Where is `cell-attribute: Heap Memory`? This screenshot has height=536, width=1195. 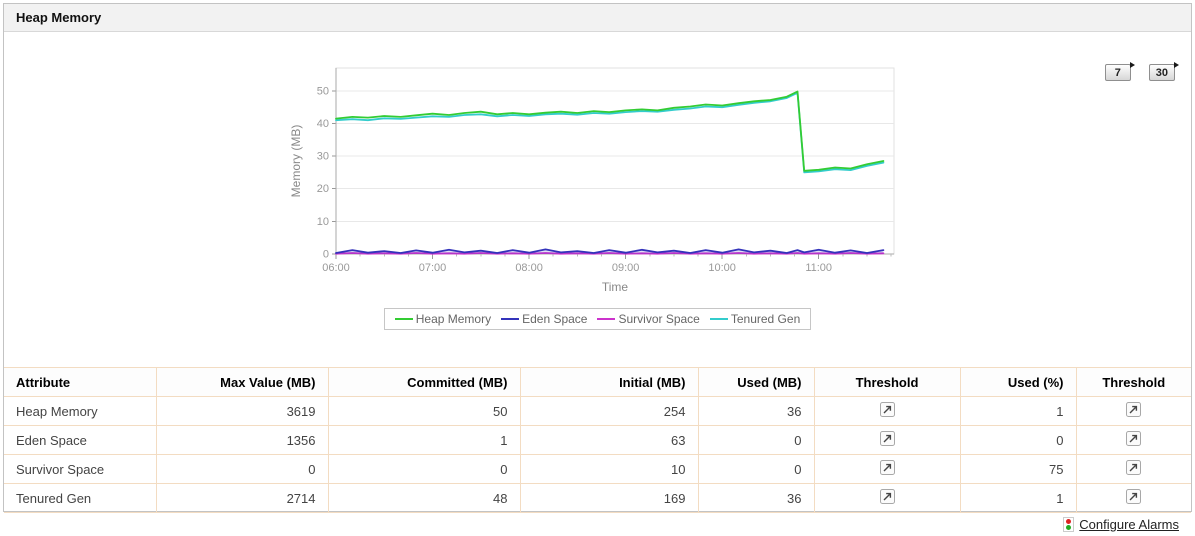 cell-attribute: Heap Memory is located at coordinates (80, 411).